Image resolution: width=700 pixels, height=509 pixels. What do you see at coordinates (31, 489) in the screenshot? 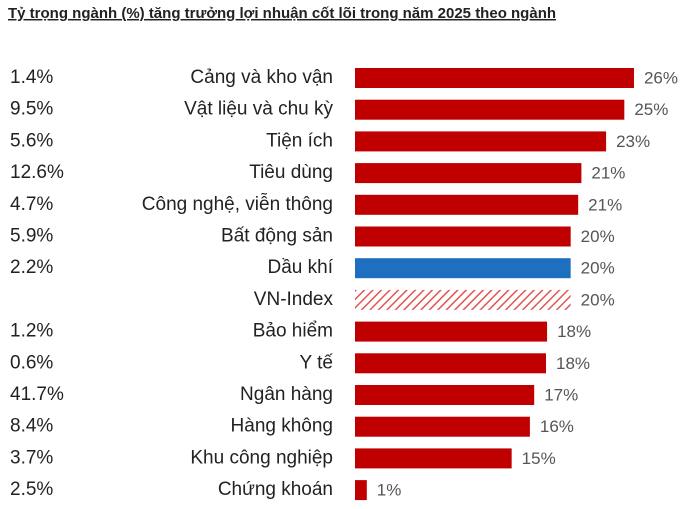
I see `weight-label: 2.5%` at bounding box center [31, 489].